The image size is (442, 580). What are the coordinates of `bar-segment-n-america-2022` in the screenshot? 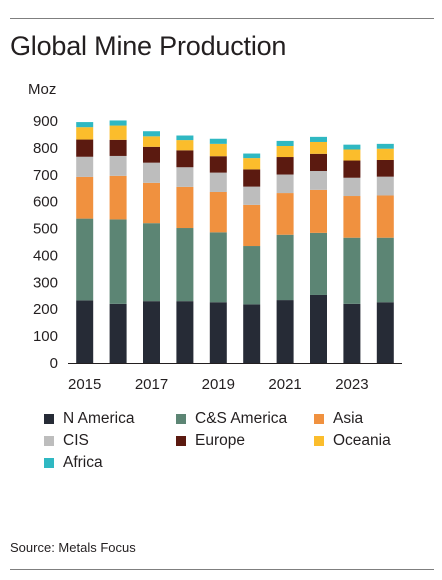 It's located at (318, 328).